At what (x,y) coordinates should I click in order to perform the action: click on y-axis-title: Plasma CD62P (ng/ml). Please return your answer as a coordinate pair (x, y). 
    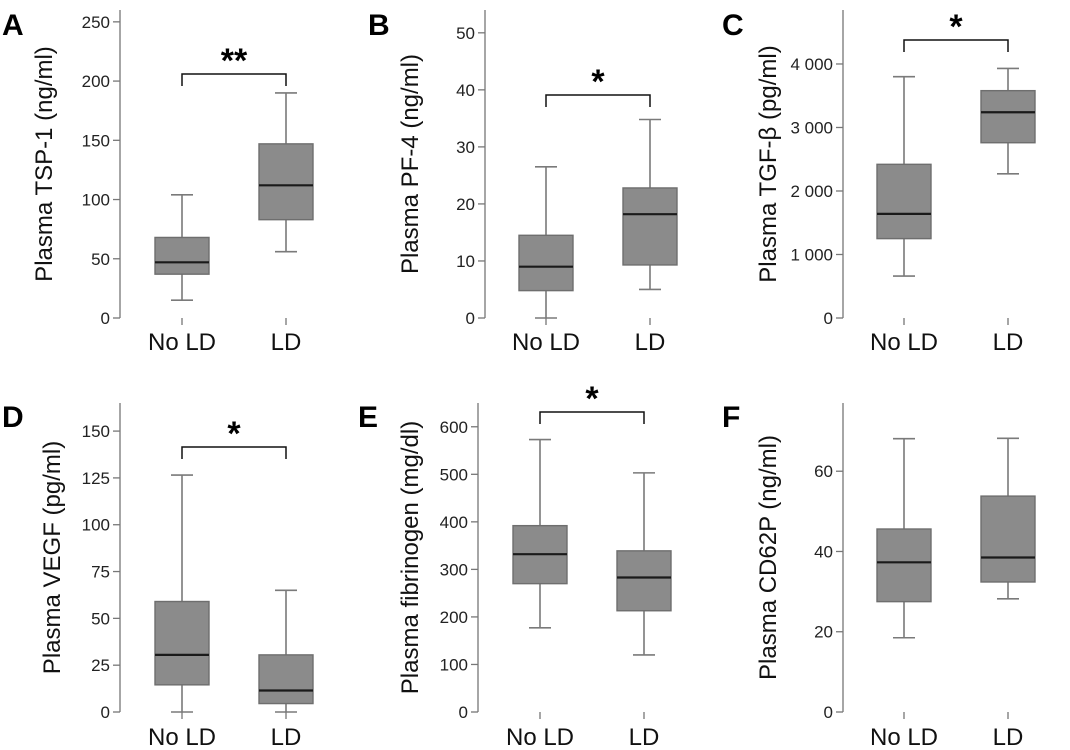
    Looking at the image, I should click on (768, 557).